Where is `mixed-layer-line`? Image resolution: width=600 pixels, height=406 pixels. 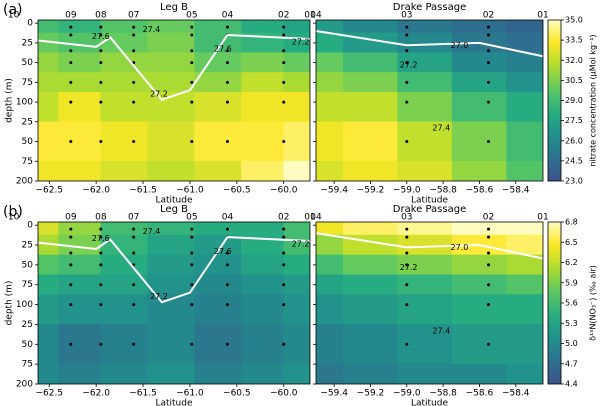 mixed-layer-line is located at coordinates (429, 246).